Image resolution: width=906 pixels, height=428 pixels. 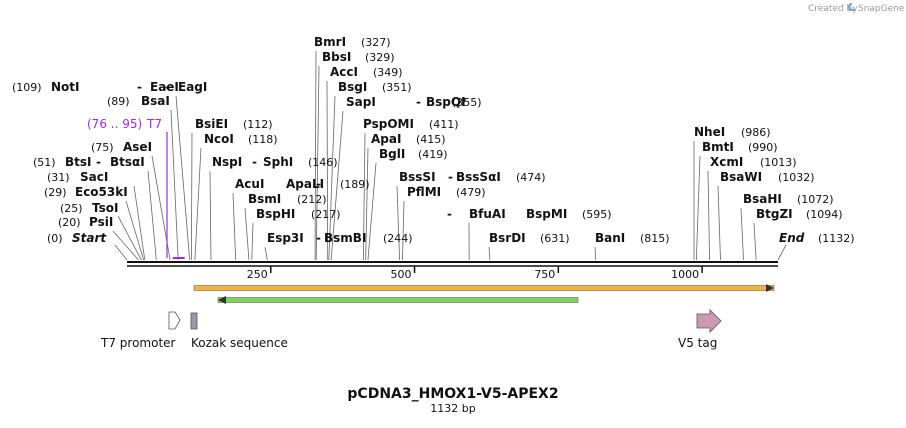 What do you see at coordinates (55, 238) in the screenshot?
I see `start-position: (0)` at bounding box center [55, 238].